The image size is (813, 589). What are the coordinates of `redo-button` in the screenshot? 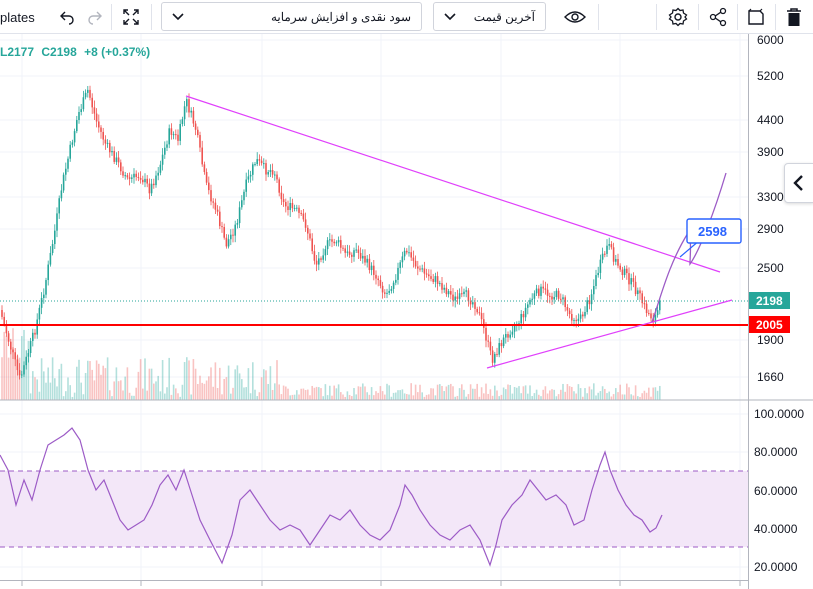 It's located at (95, 17).